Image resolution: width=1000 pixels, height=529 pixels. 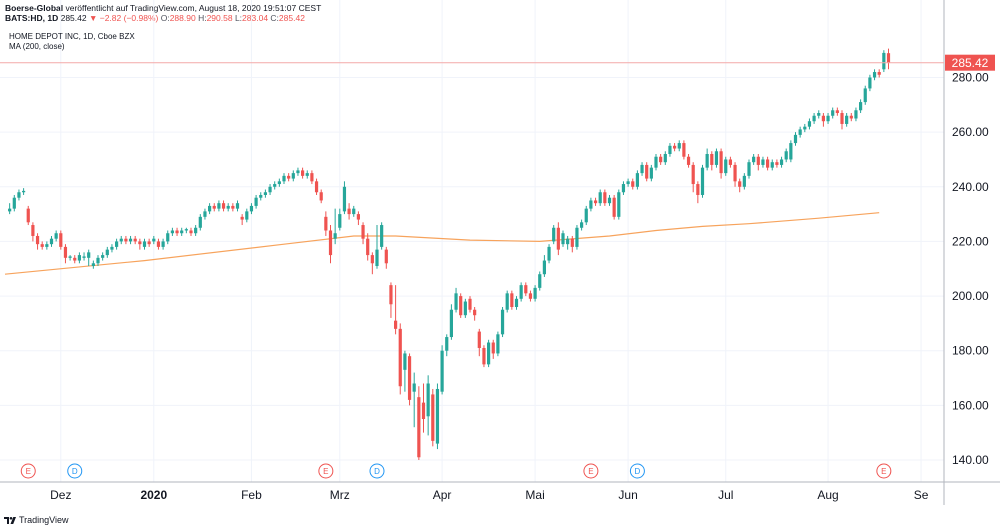 What do you see at coordinates (970, 405) in the screenshot?
I see `y-tick-label: 160.00` at bounding box center [970, 405].